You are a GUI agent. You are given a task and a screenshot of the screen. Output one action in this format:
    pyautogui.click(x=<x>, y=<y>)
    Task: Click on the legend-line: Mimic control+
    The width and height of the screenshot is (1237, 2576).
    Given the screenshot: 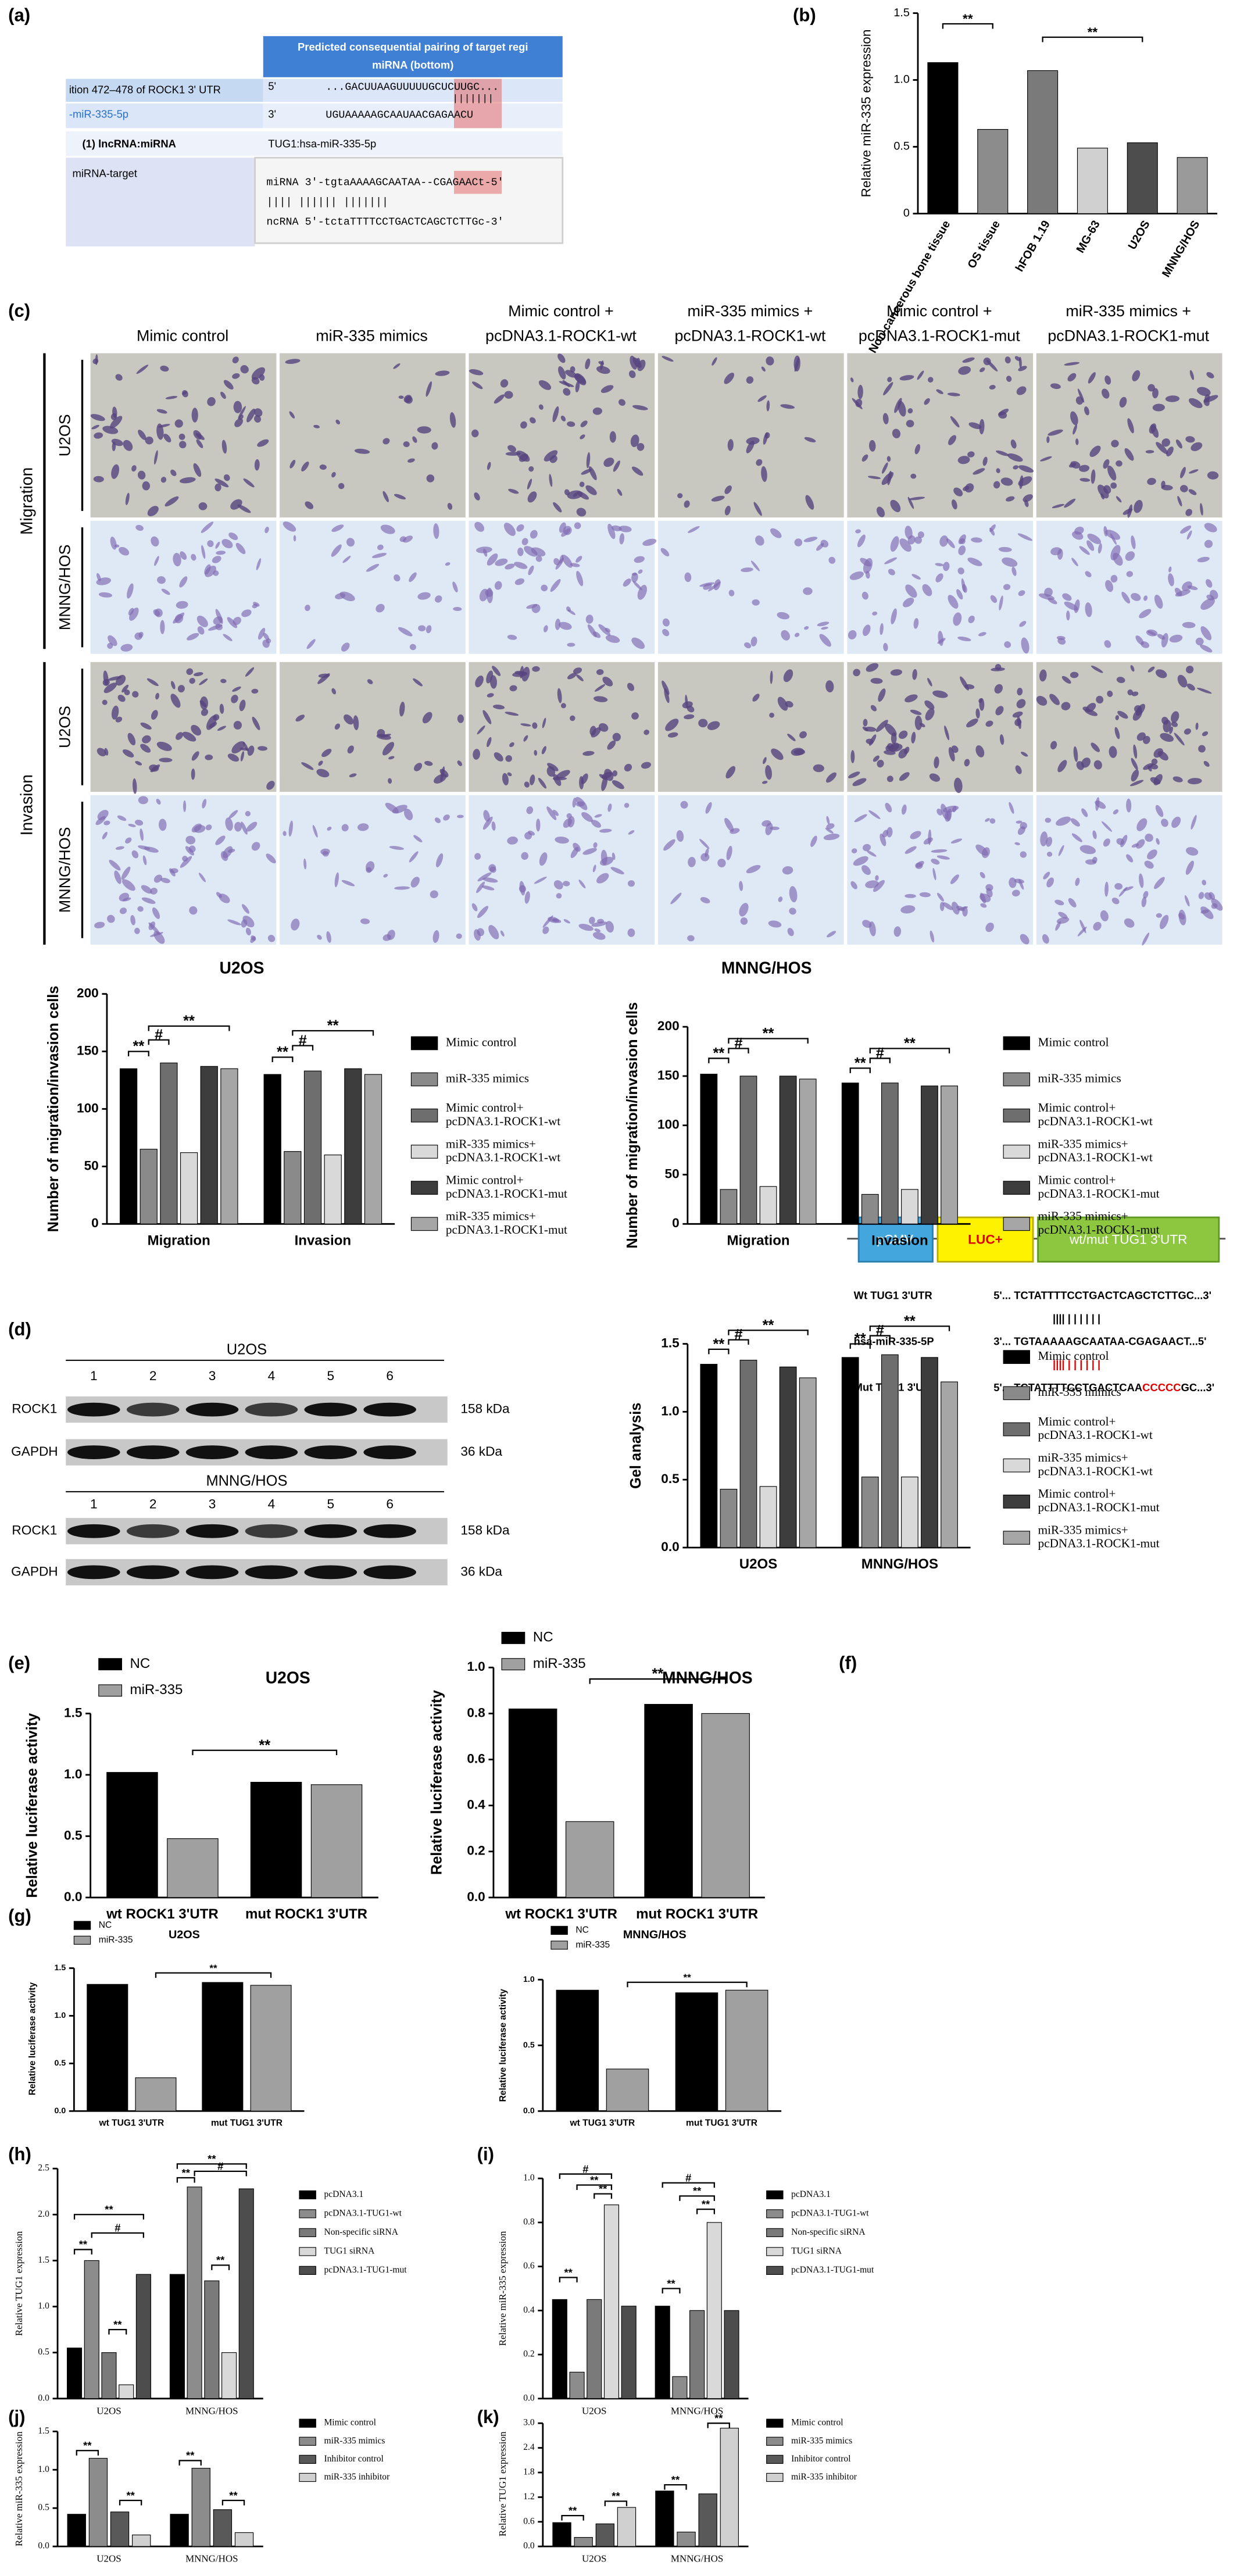 What is the action you would take?
    pyautogui.click(x=1077, y=1180)
    